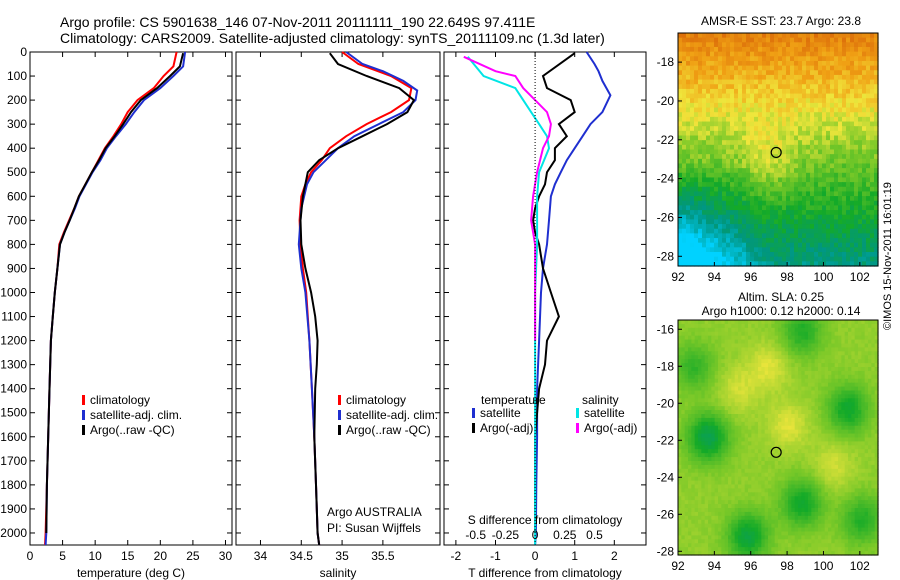  Describe the element at coordinates (13, 461) in the screenshot. I see `y-tick-label-depth: 1700` at that location.